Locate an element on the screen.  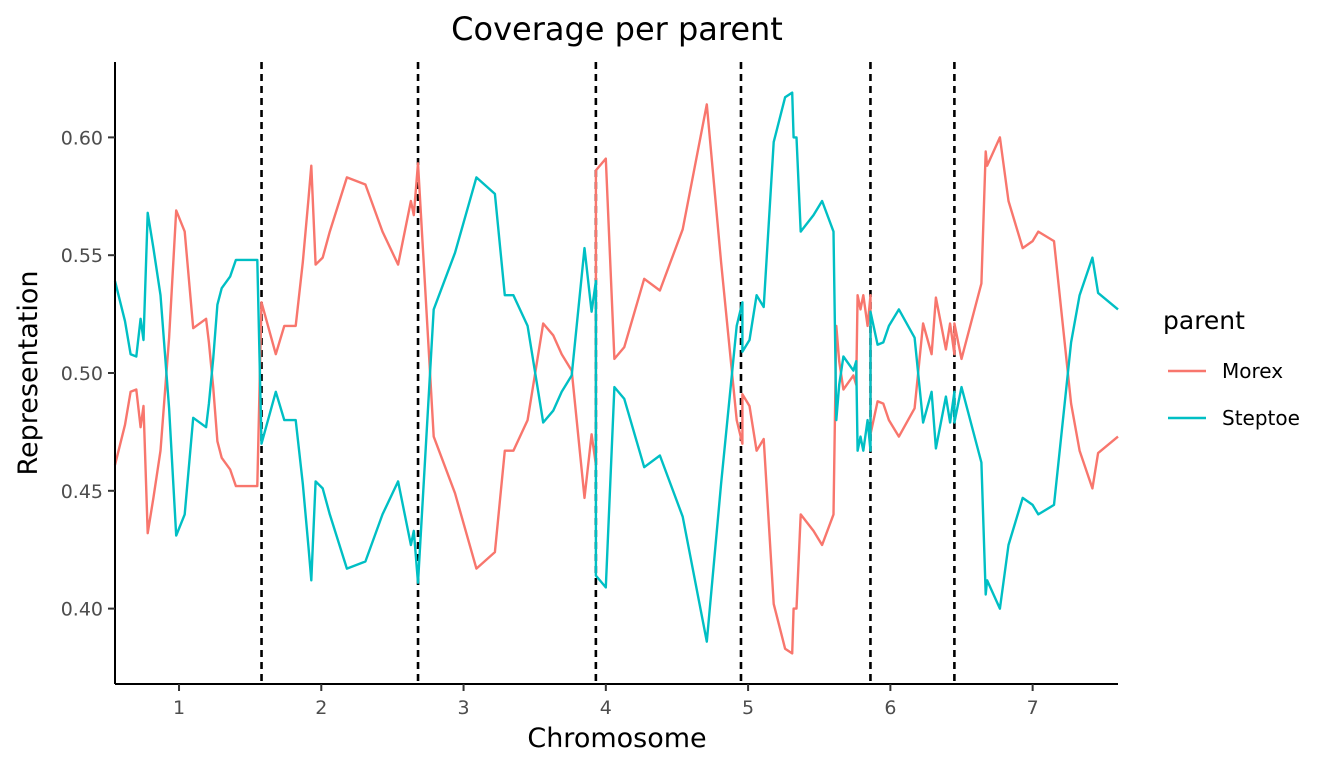
legend-label-steptoe: Steptoe is located at coordinates (1261, 418).